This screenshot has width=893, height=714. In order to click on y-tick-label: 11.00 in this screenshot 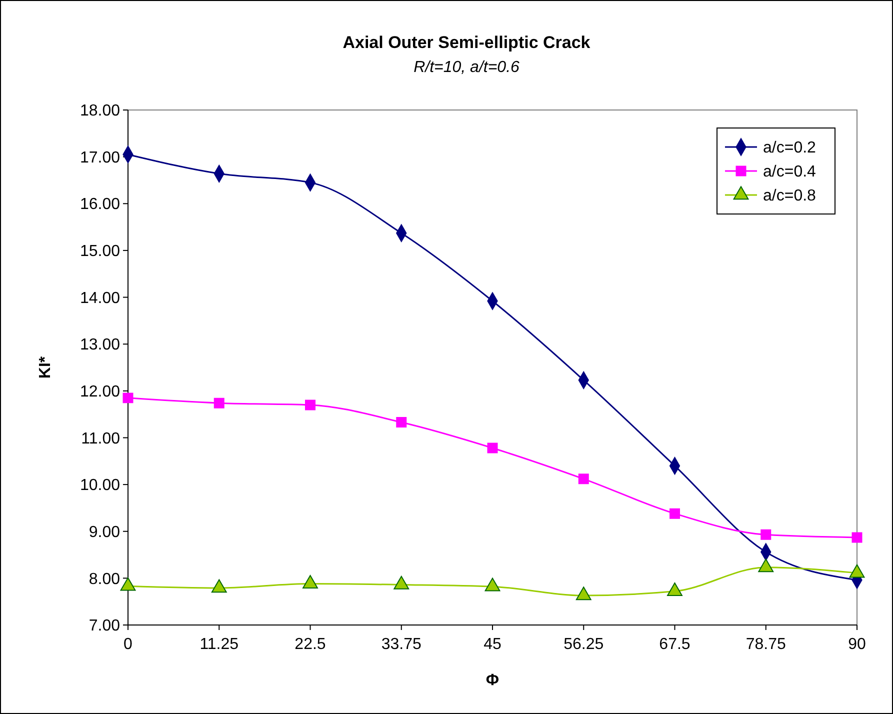, I will do `click(100, 439)`.